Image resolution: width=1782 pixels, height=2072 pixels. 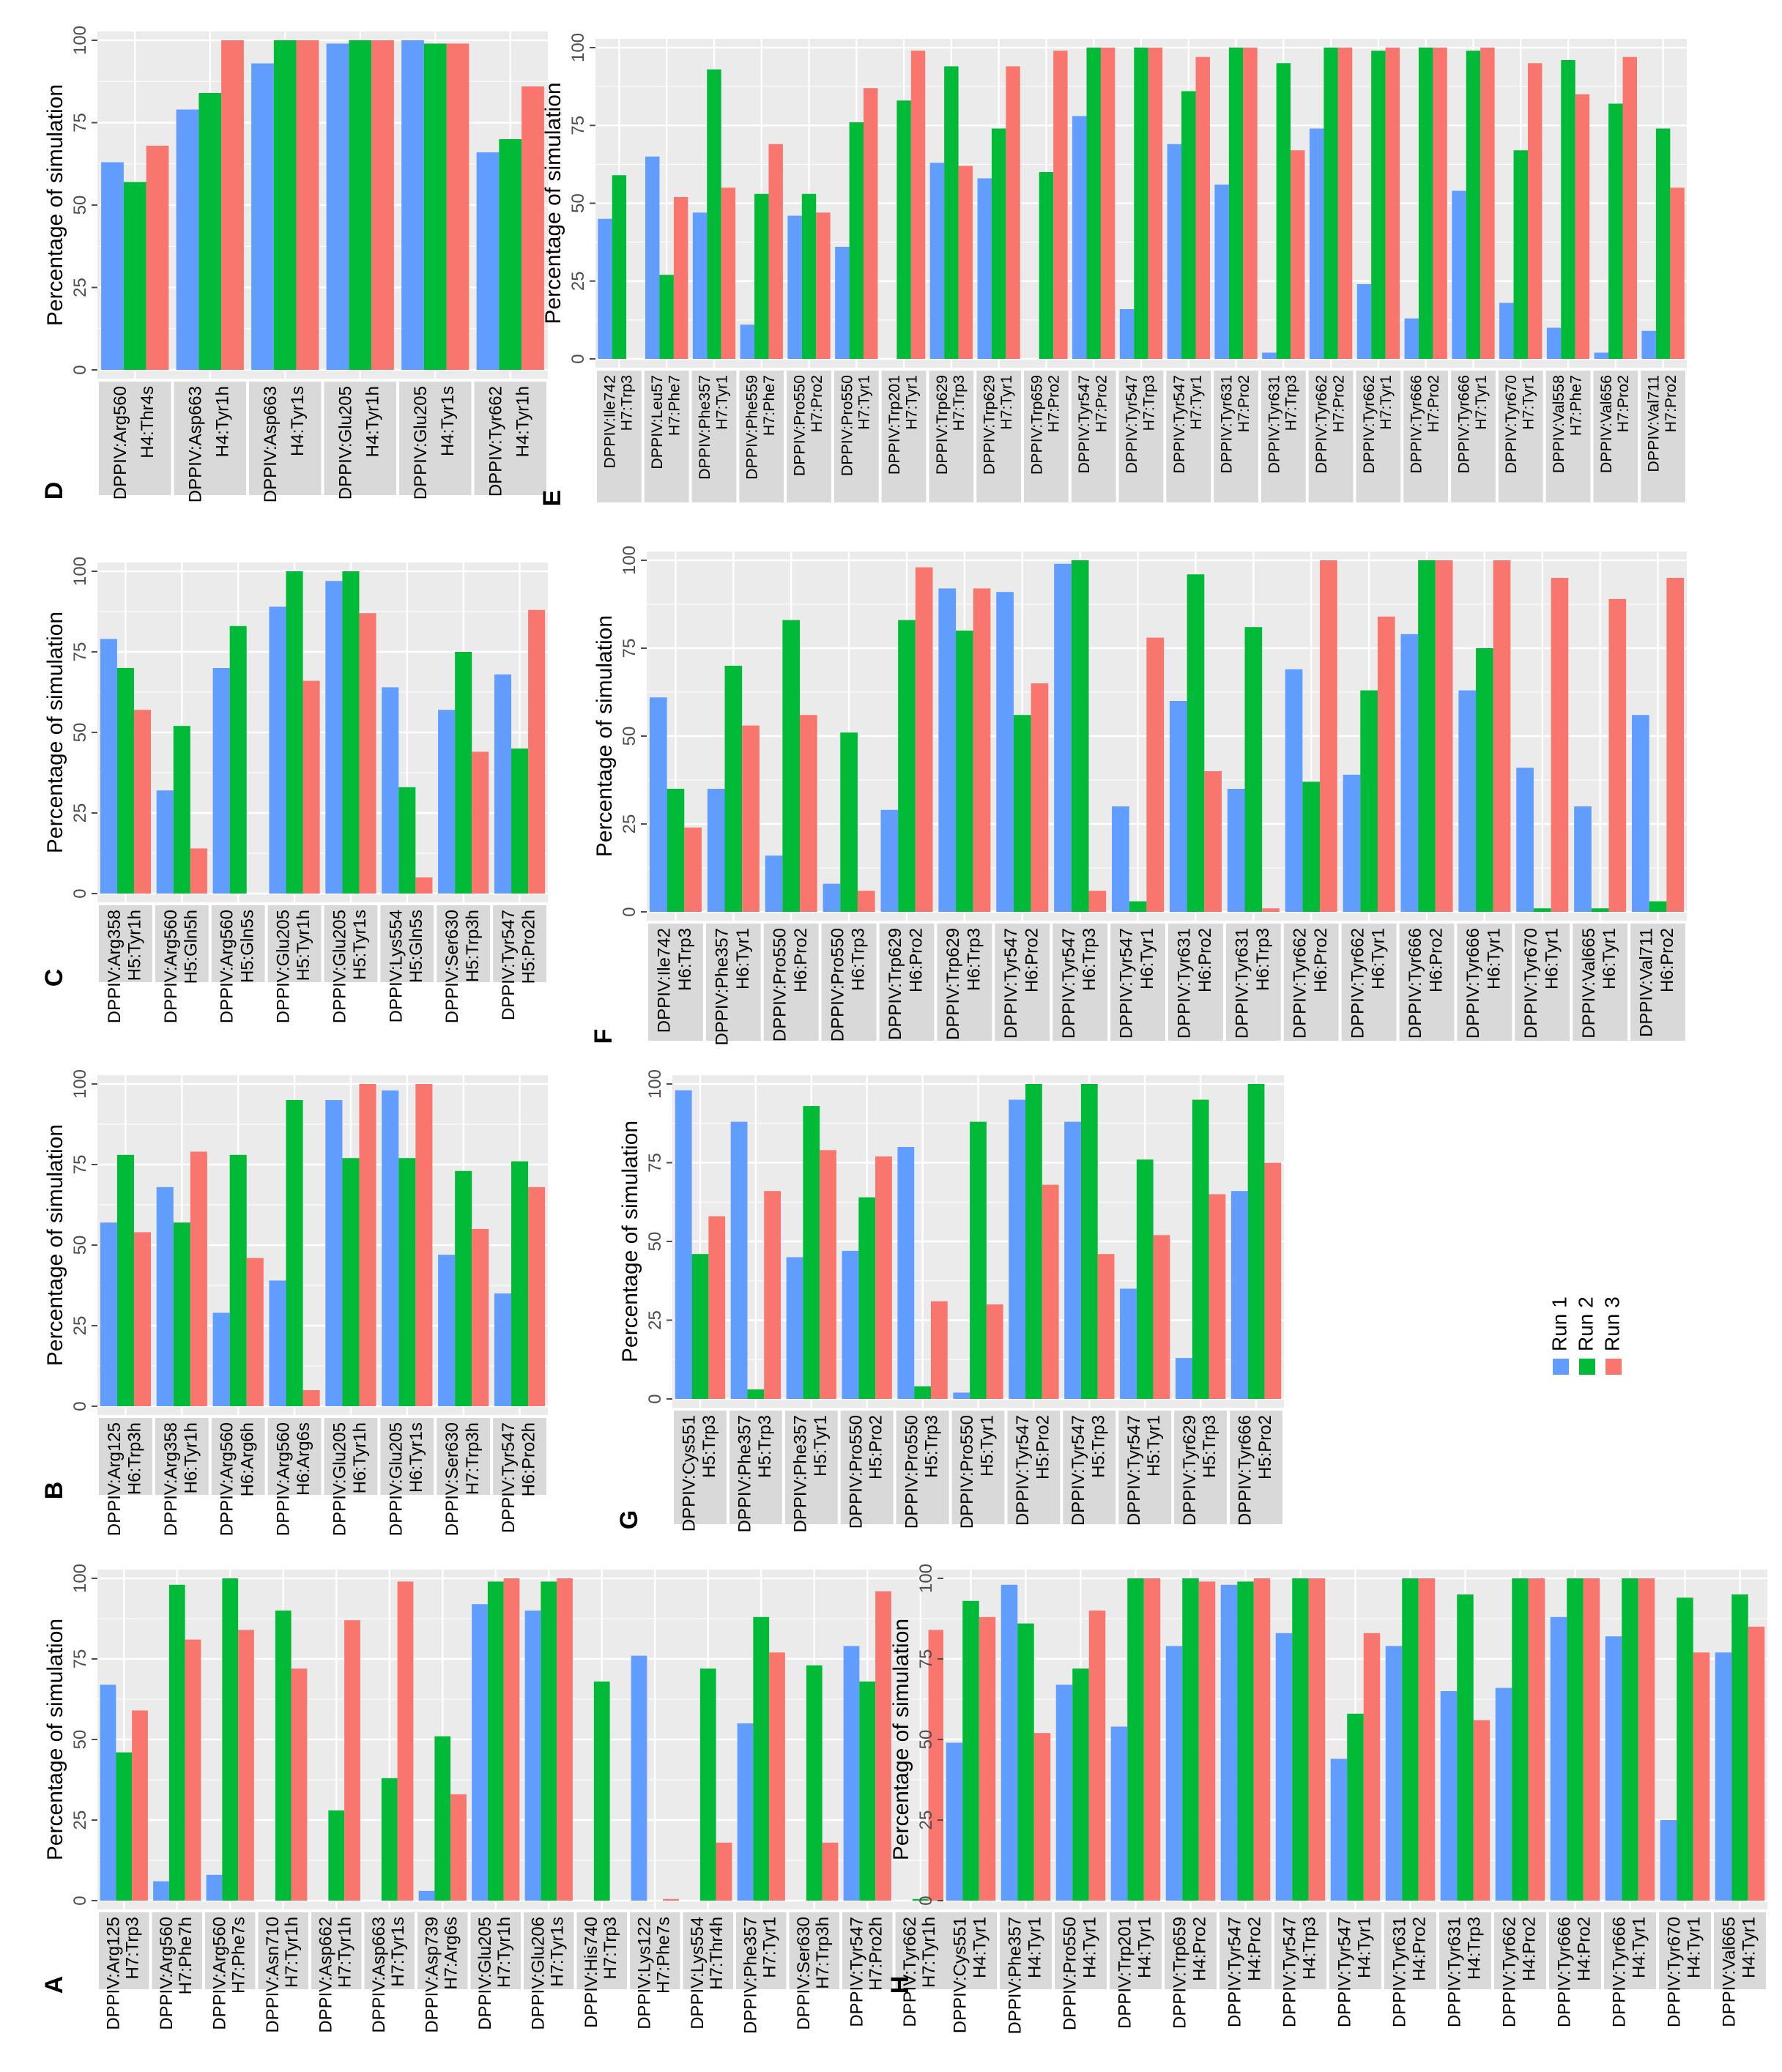 I want to click on category-label: DPPIV:Glu205, so click(x=339, y=966).